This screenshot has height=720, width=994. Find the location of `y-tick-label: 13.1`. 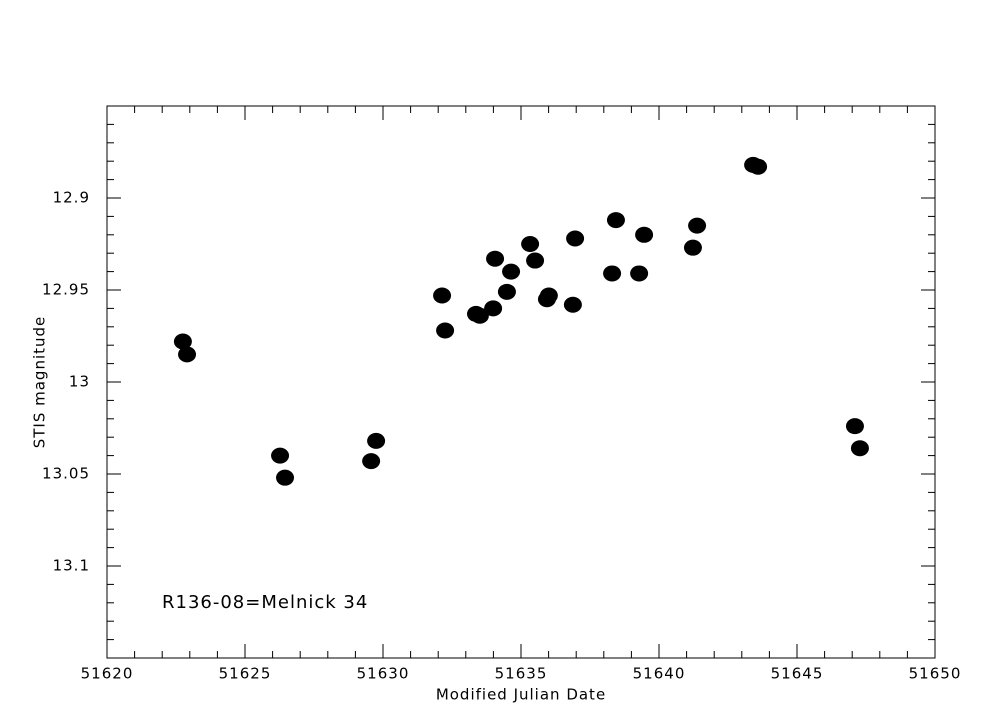

y-tick-label: 13.1 is located at coordinates (71, 566).